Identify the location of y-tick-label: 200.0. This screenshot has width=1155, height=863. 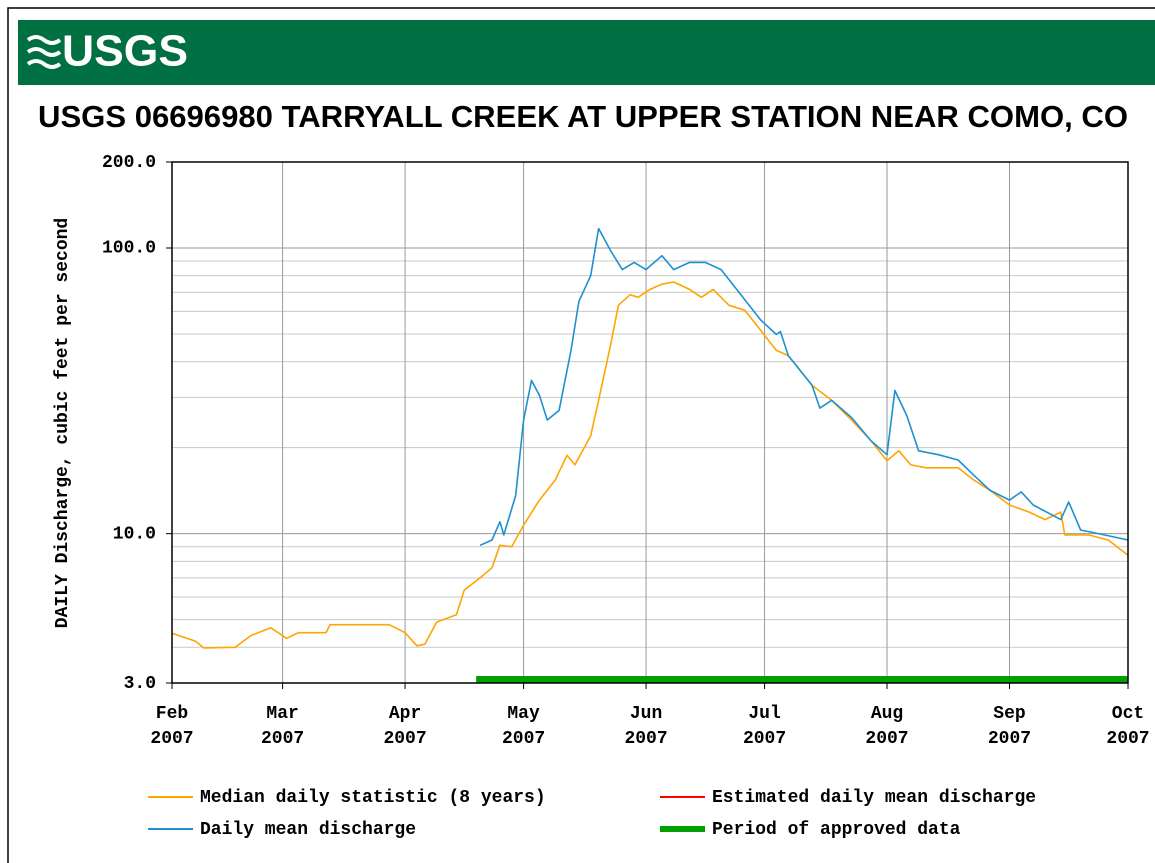
(129, 163).